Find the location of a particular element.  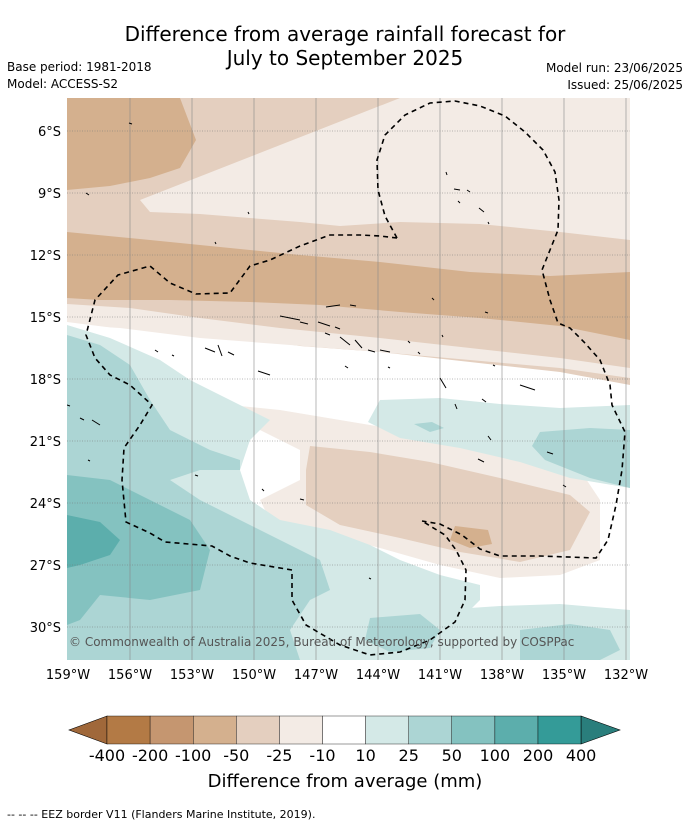

colorbar-tick-label: -50 is located at coordinates (236, 755).